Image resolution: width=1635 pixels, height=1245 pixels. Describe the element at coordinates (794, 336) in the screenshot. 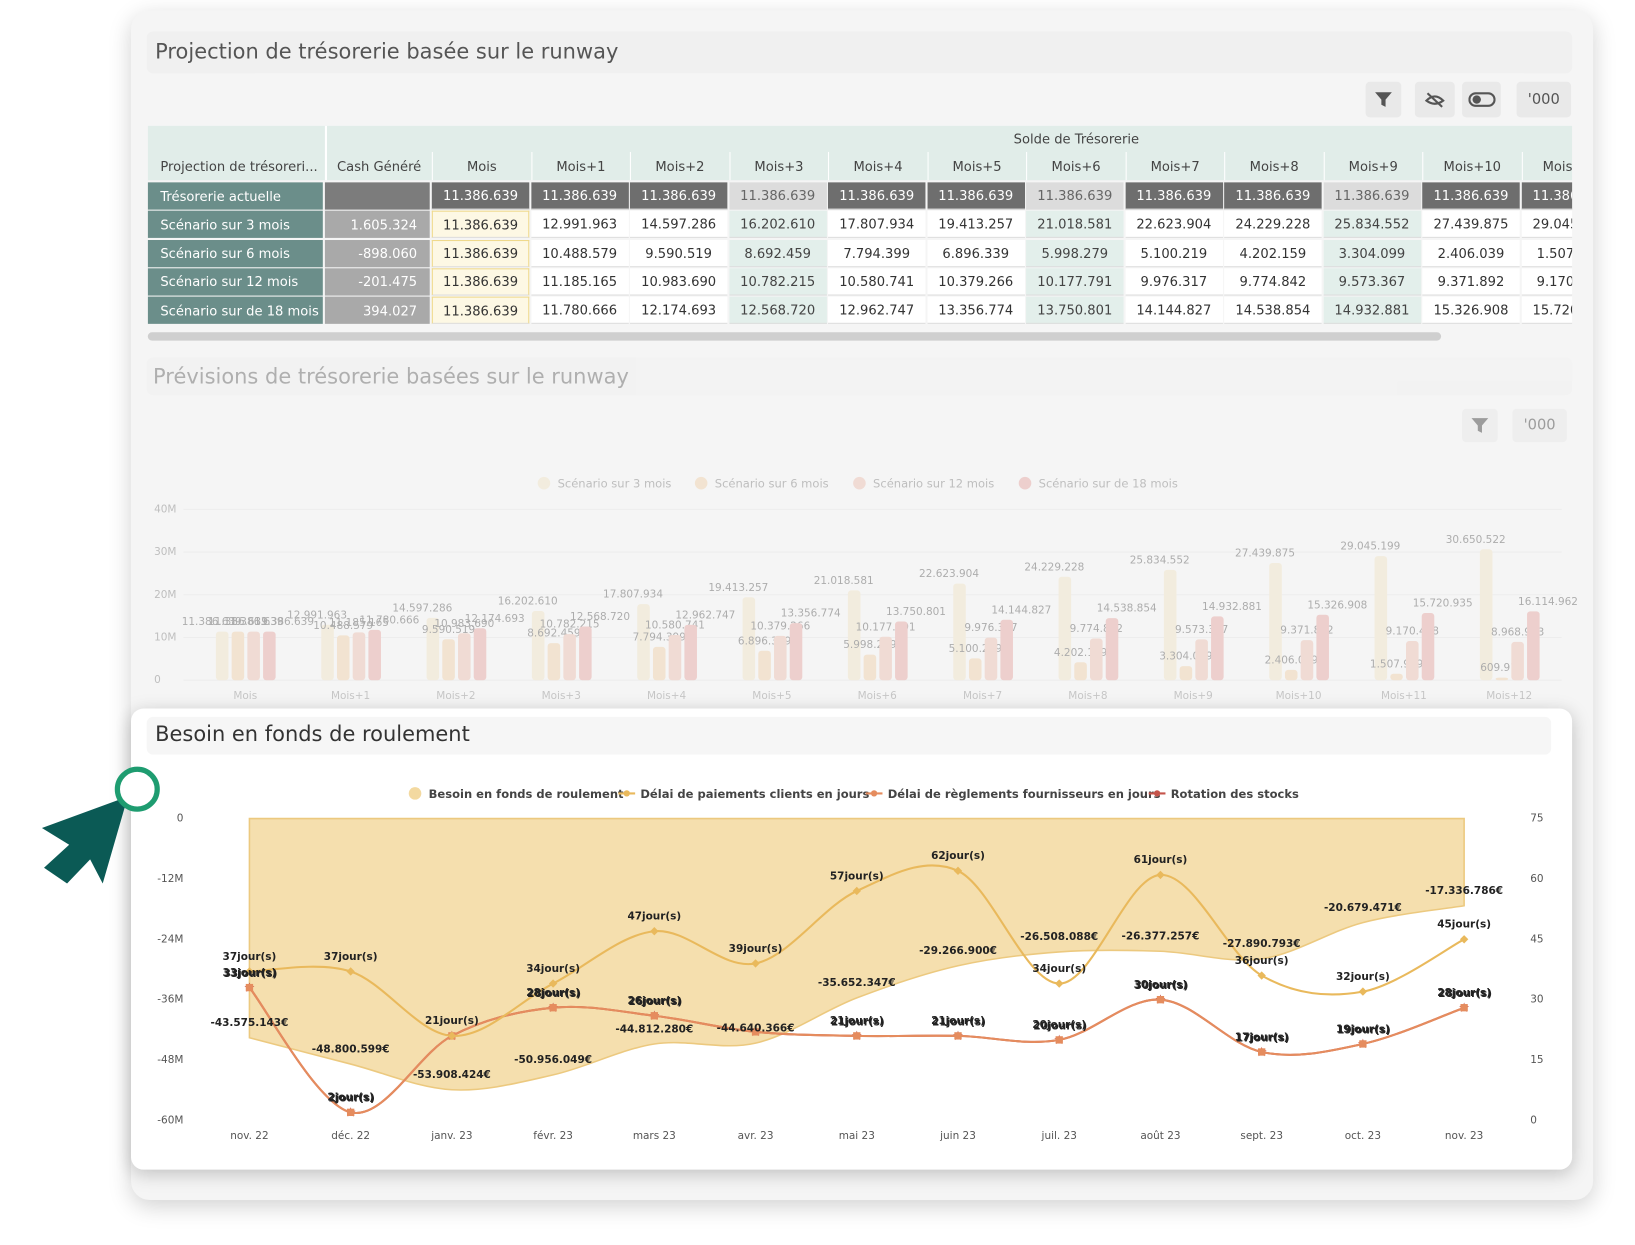

I see `scrollbar` at that location.